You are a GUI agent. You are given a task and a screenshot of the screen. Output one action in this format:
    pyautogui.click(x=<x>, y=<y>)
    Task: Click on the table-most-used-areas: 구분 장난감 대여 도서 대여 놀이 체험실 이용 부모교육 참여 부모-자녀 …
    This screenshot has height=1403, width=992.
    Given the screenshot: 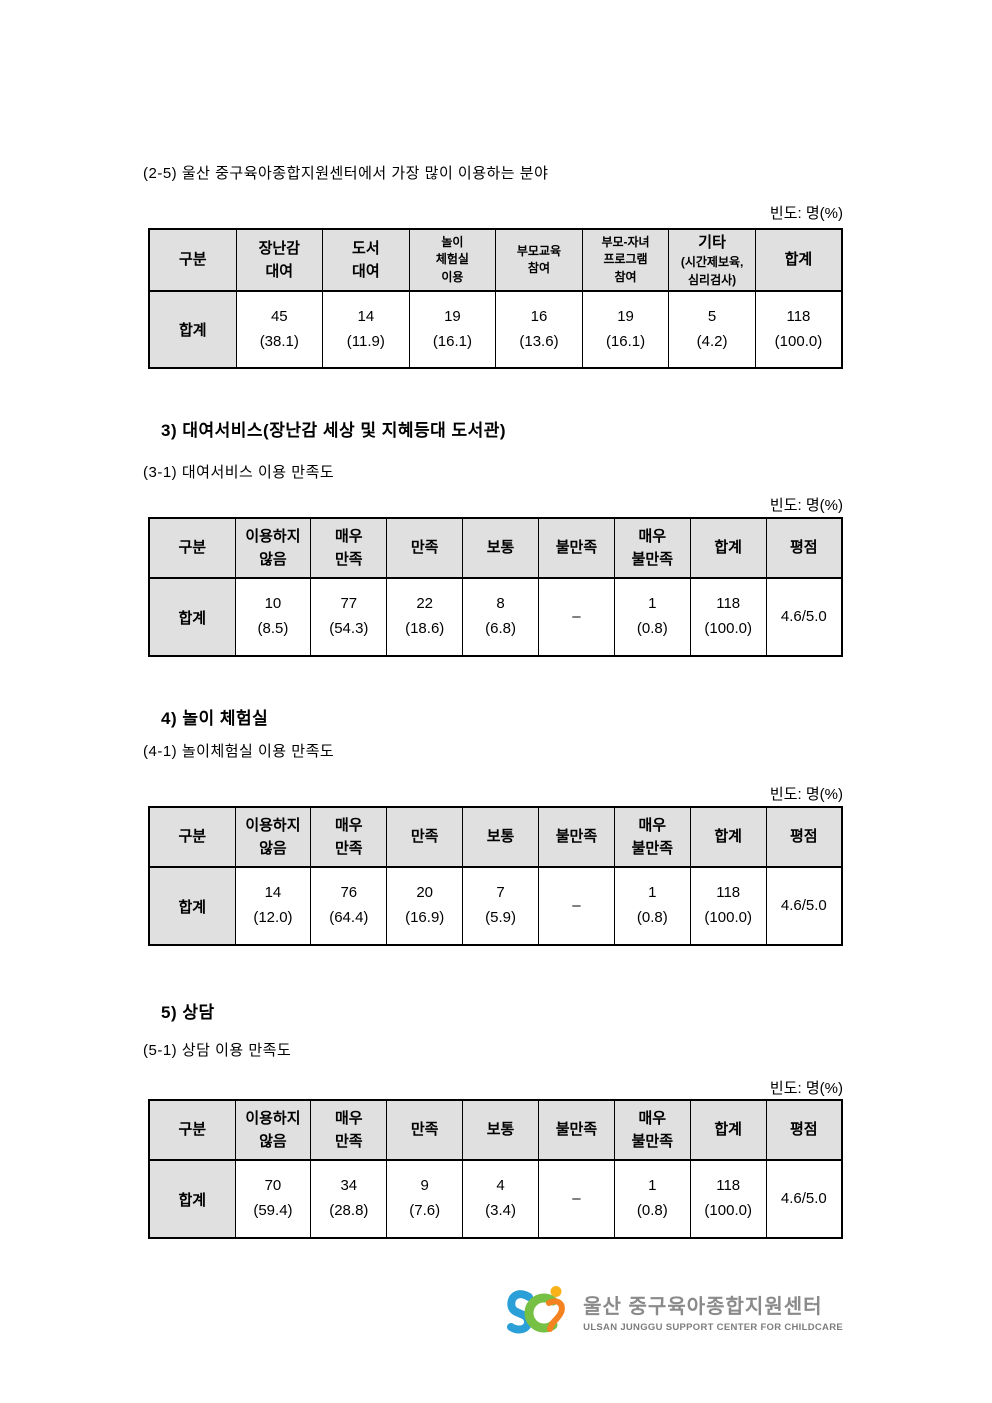 What is the action you would take?
    pyautogui.click(x=495, y=298)
    